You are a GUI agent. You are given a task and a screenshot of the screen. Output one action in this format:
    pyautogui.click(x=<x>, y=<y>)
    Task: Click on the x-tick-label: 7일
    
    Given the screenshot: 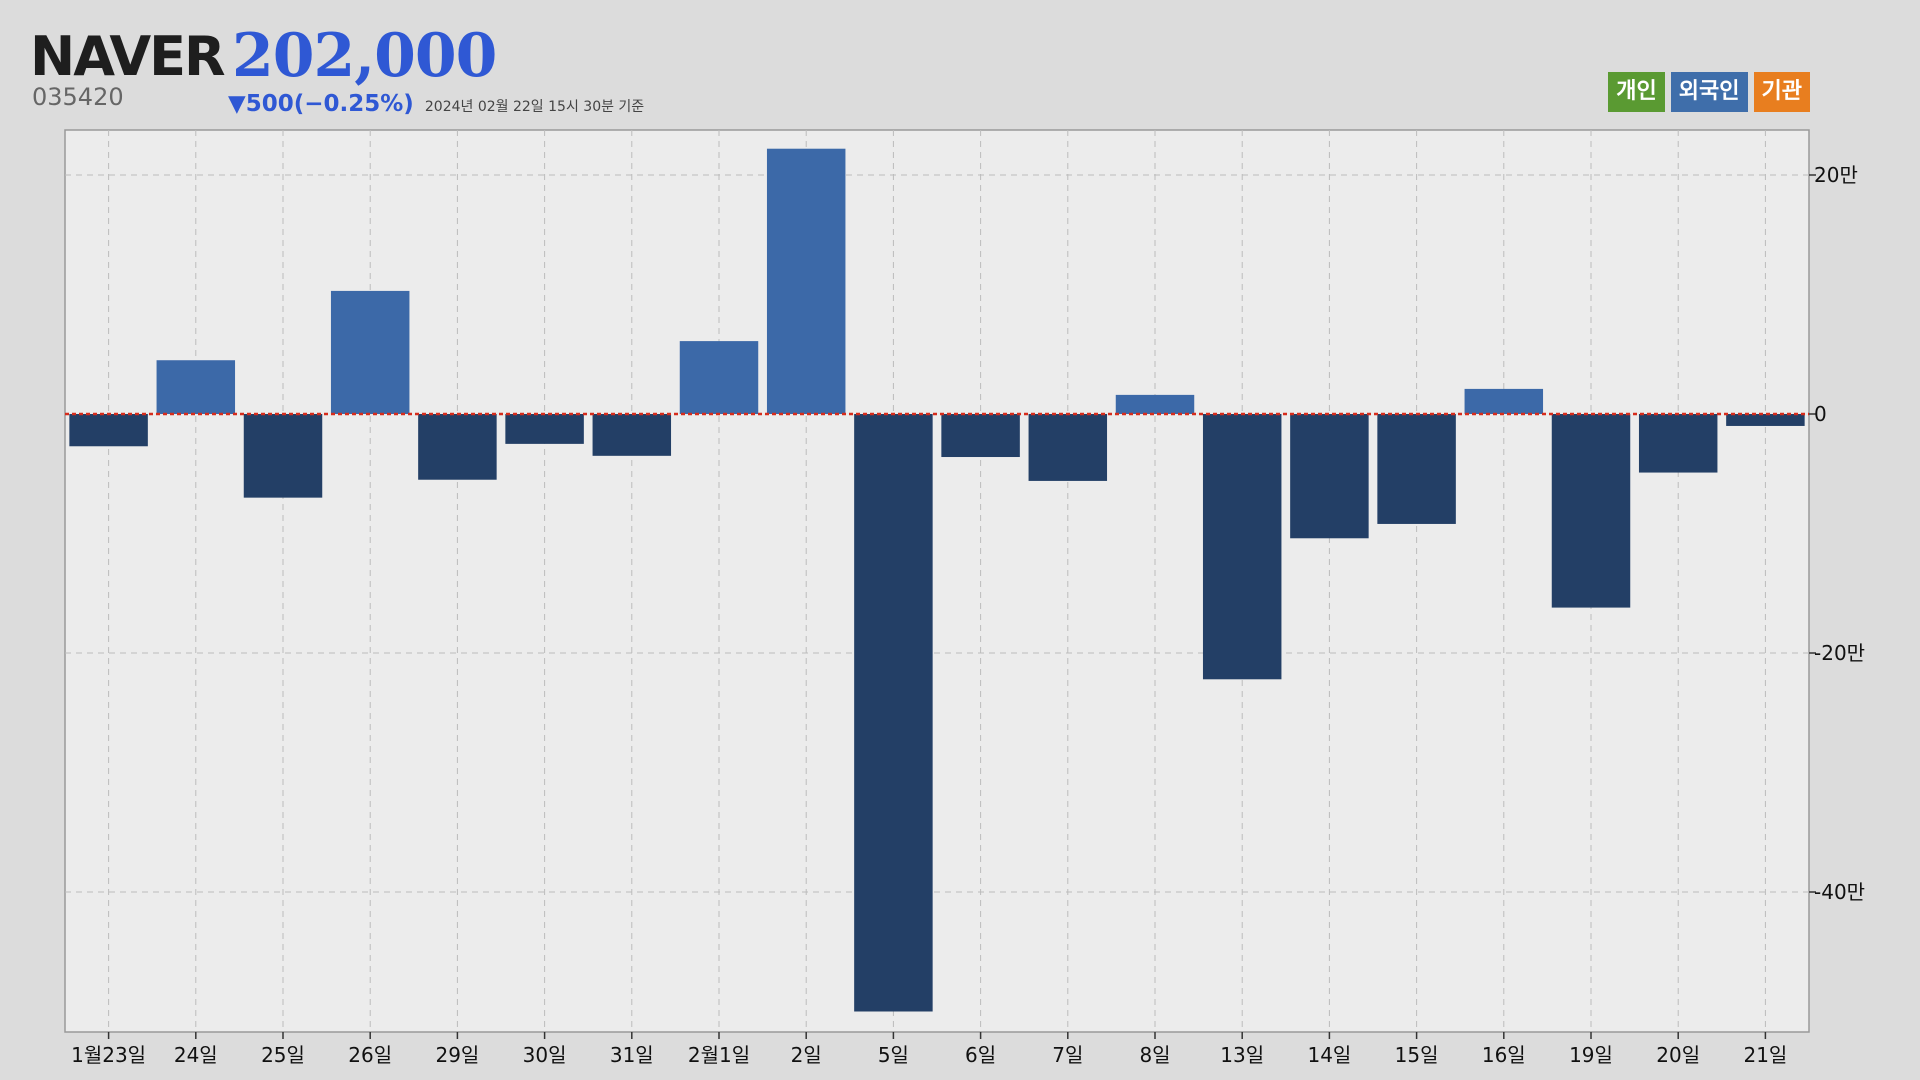 What is the action you would take?
    pyautogui.click(x=1067, y=1055)
    